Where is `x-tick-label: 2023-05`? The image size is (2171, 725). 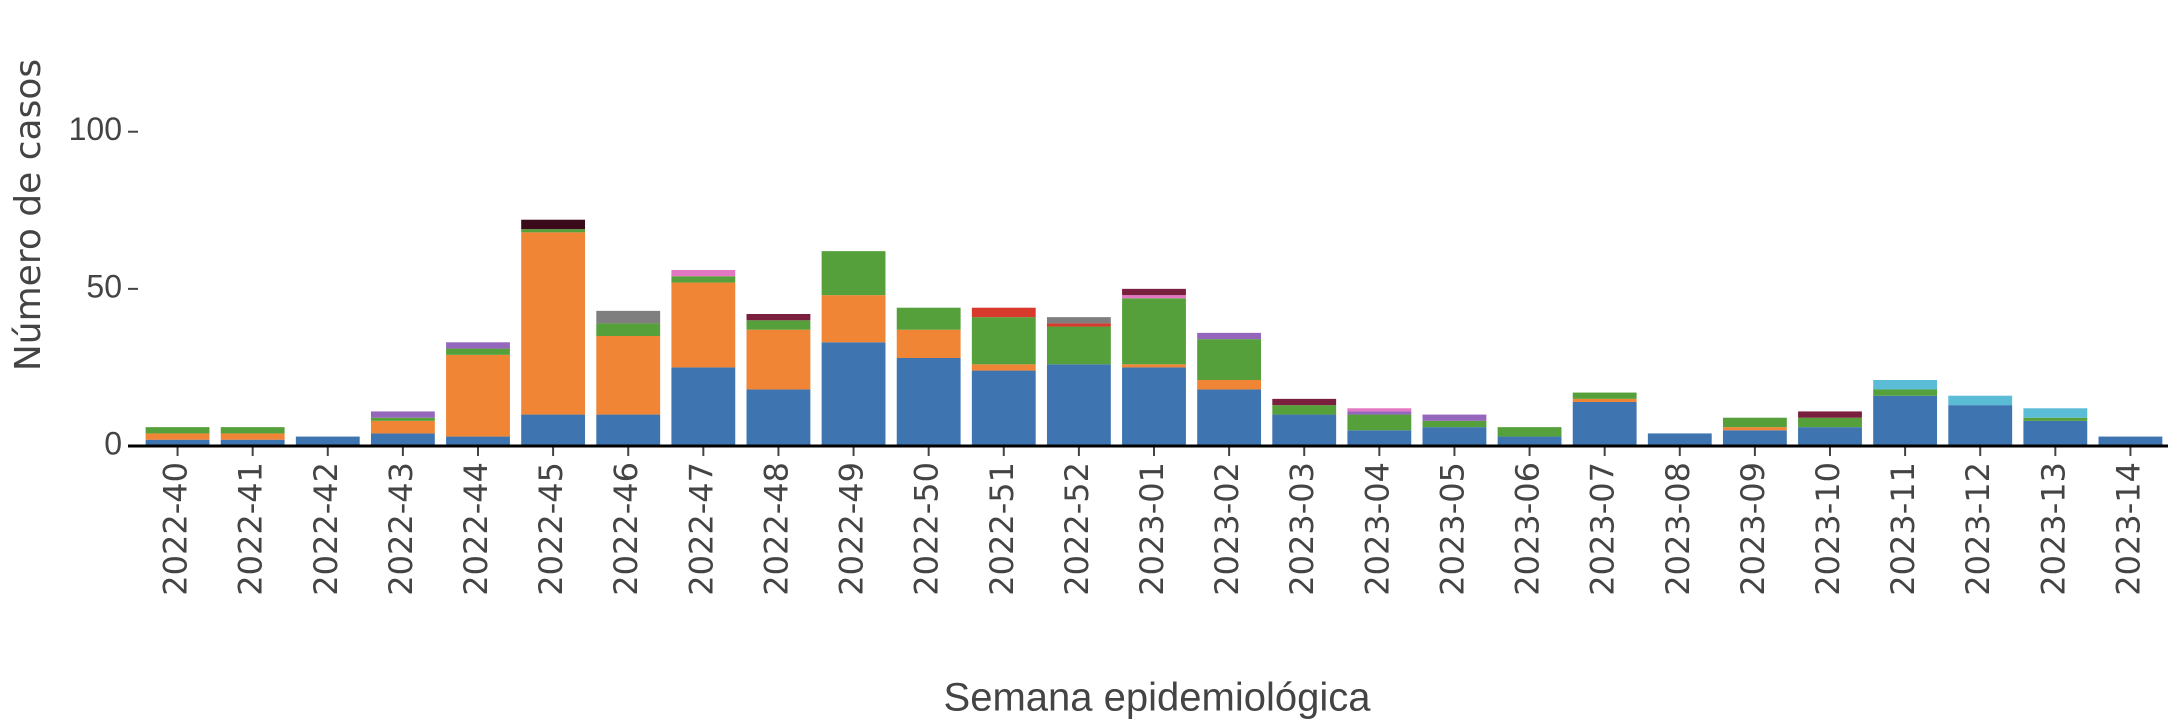 x-tick-label: 2023-05 is located at coordinates (1452, 529).